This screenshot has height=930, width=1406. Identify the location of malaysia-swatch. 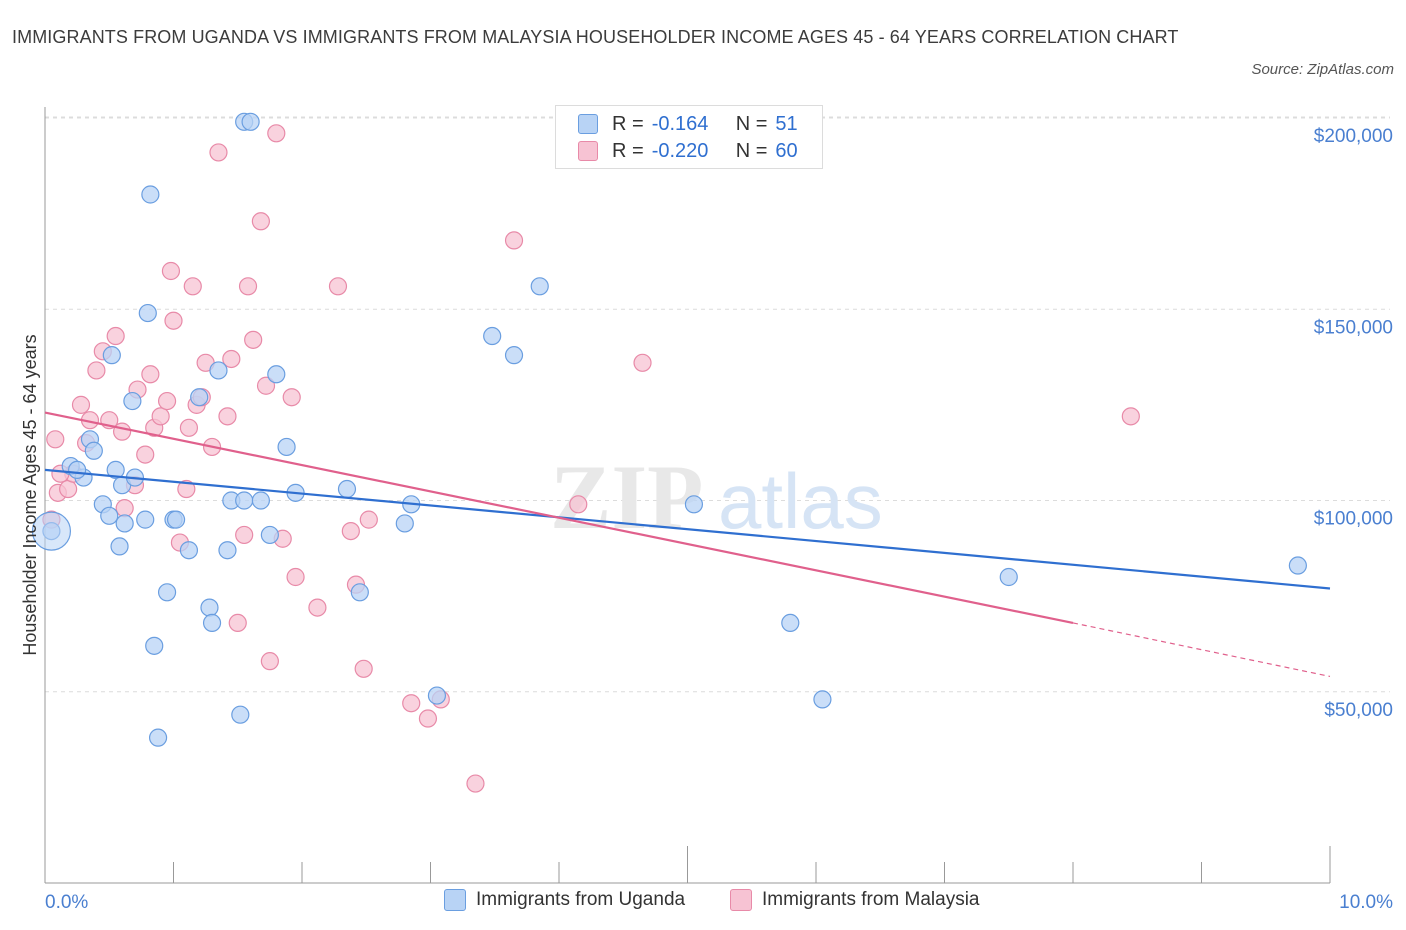
(588, 151).